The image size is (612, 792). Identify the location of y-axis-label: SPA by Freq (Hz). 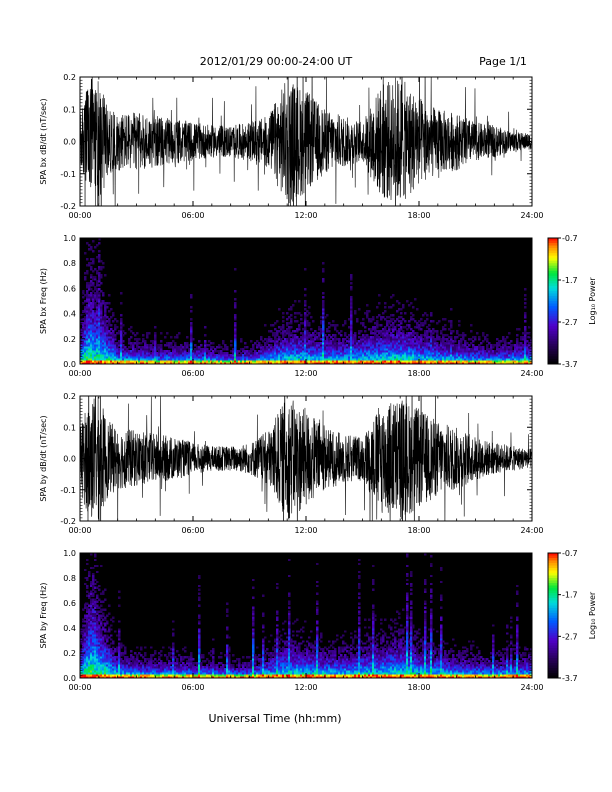
(43, 616).